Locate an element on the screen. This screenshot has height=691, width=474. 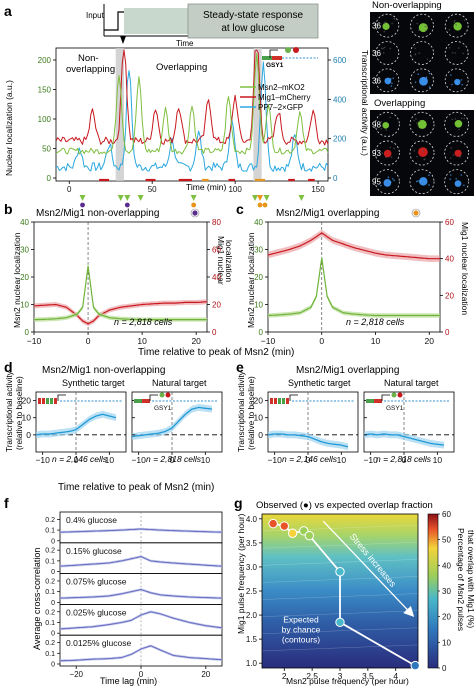
panel-f-xlabel: Time lag (min) is located at coordinates (128, 681).